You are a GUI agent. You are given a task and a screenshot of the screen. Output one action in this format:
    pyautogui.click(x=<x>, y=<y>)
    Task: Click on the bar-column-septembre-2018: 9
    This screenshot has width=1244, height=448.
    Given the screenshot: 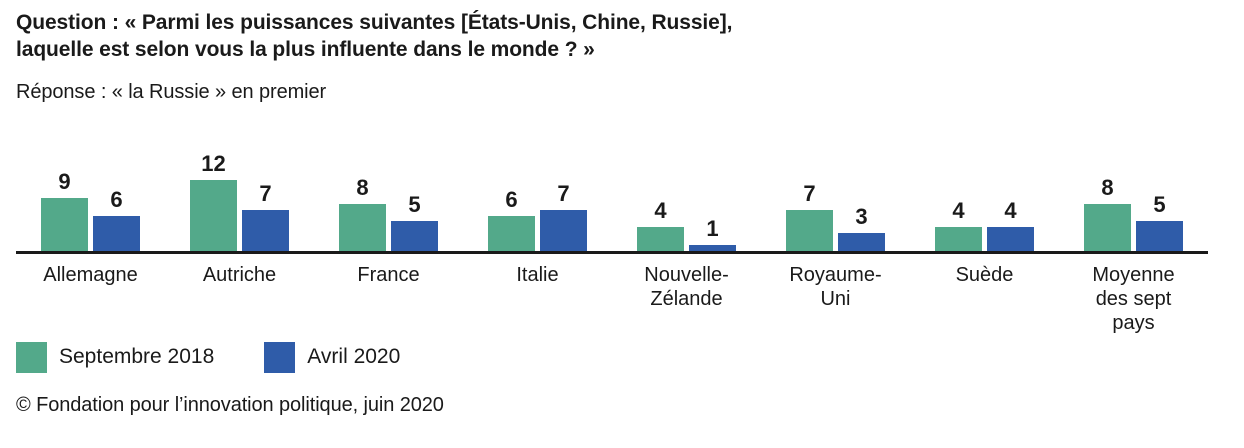 What is the action you would take?
    pyautogui.click(x=64, y=209)
    